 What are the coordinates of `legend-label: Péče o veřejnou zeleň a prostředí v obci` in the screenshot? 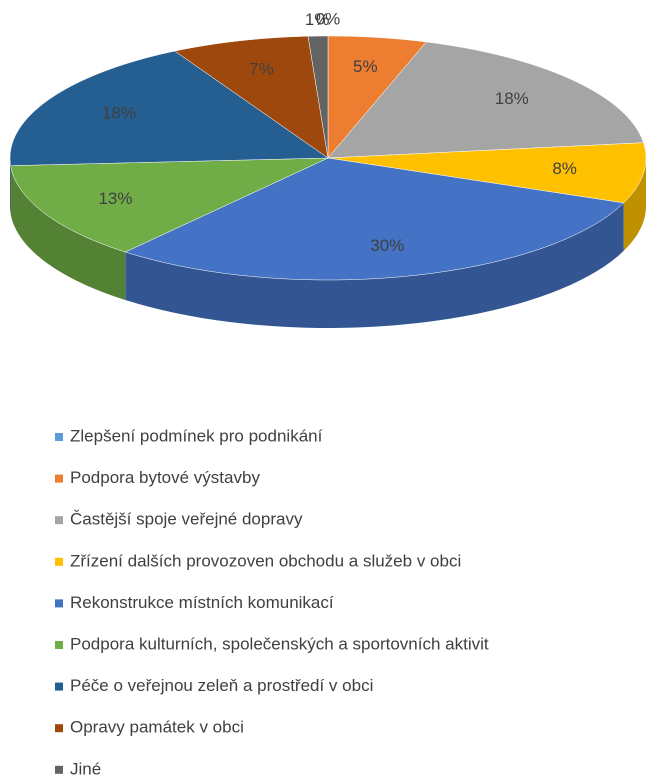 It's located at (221, 685).